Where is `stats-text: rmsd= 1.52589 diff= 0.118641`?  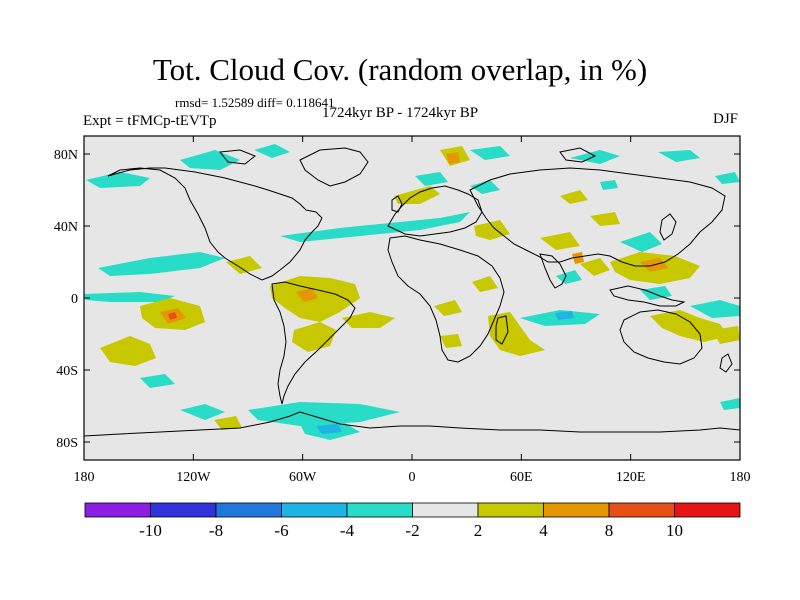
stats-text: rmsd= 1.52589 diff= 0.118641 is located at coordinates (255, 102).